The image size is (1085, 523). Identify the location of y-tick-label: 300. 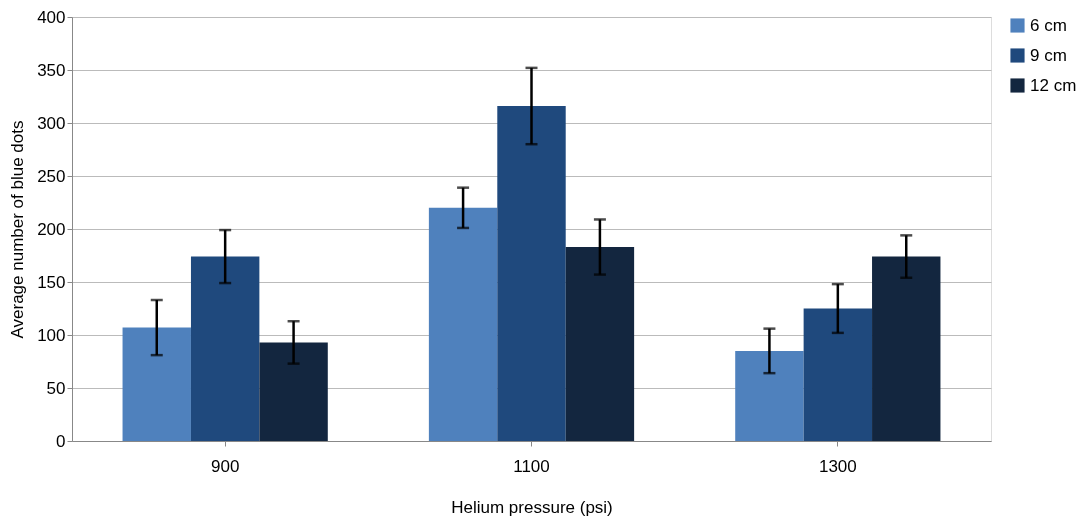
(51, 123).